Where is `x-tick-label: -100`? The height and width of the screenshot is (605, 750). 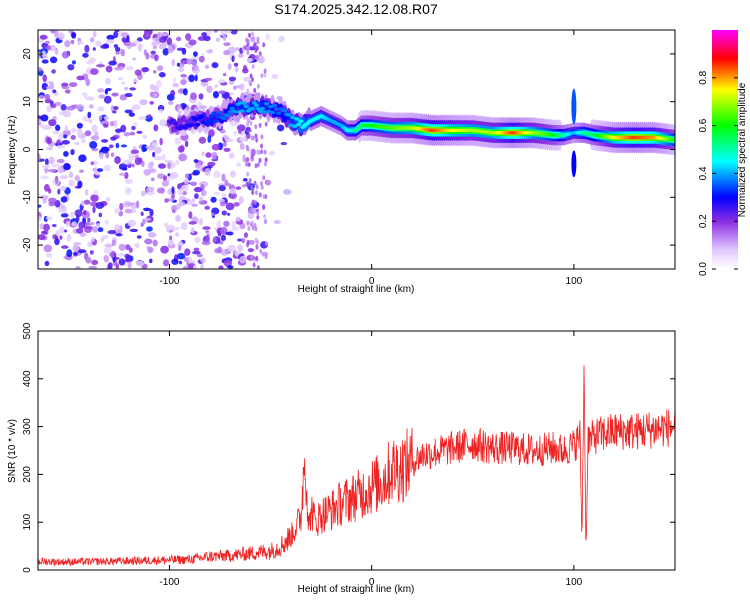 x-tick-label: -100 is located at coordinates (169, 281).